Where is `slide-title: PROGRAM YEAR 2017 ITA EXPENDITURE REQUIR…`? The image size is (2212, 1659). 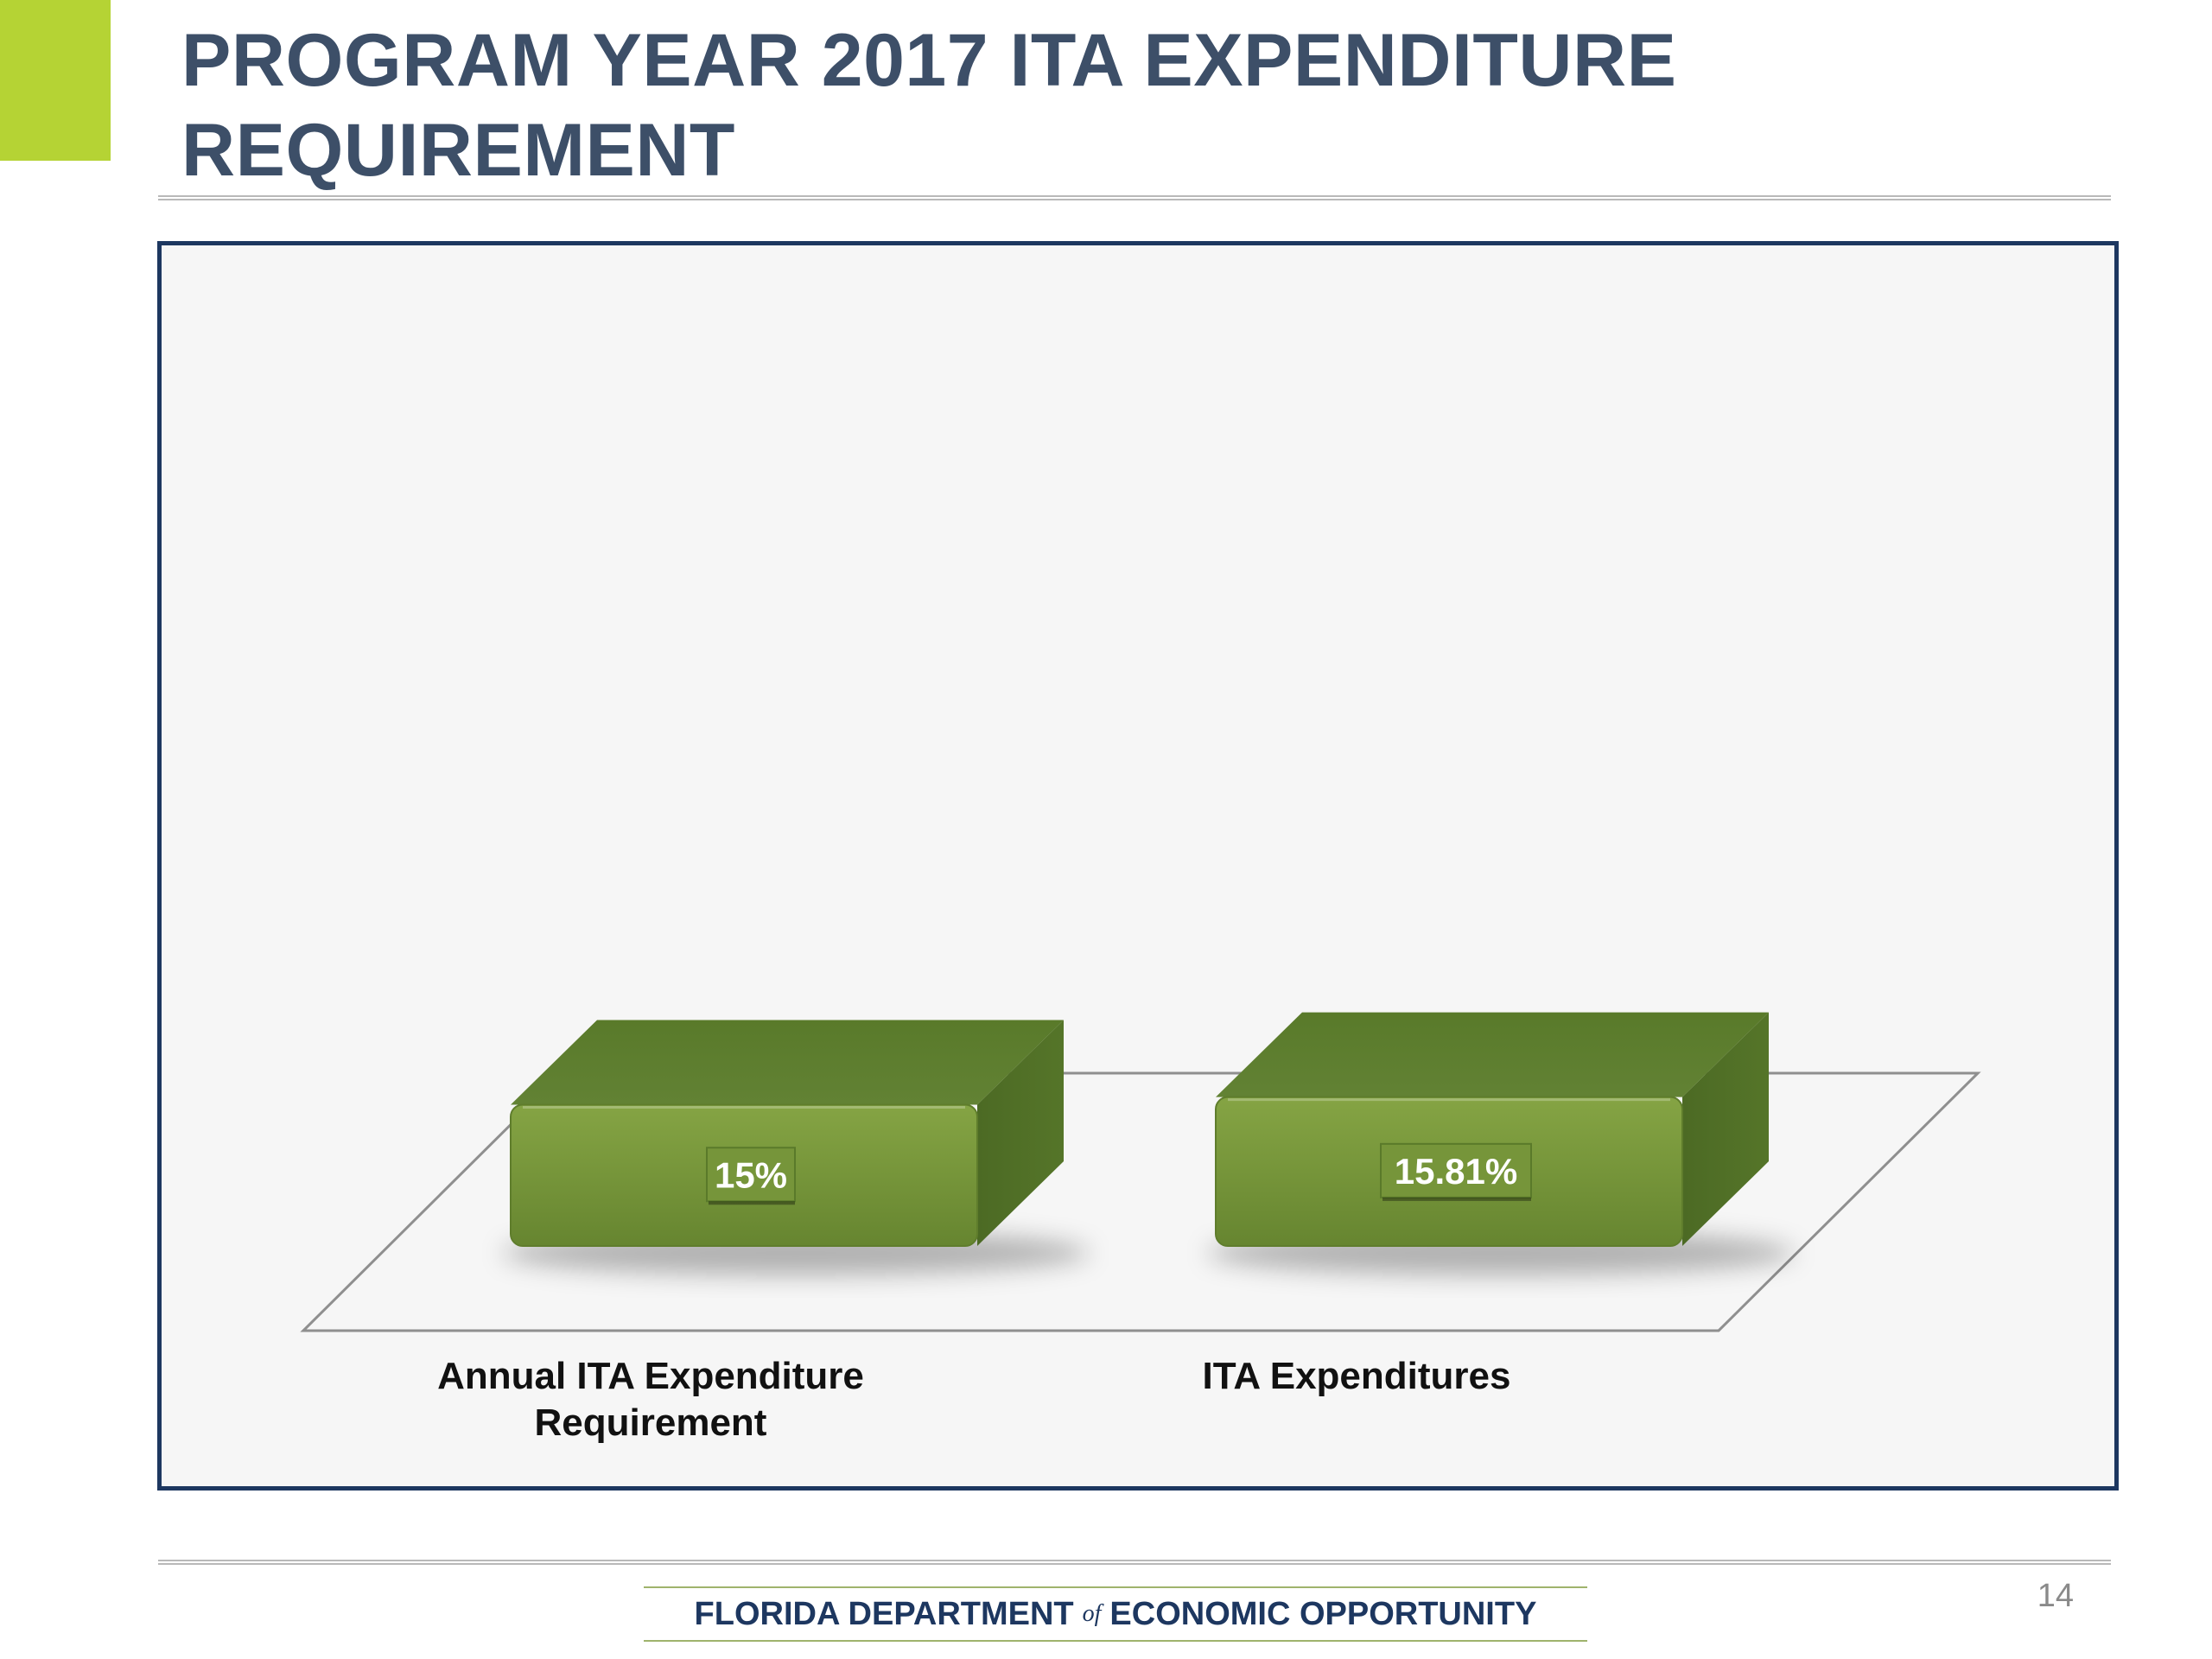
slide-title: PROGRAM YEAR 2017 ITA EXPENDITURE REQUIR… is located at coordinates (929, 105).